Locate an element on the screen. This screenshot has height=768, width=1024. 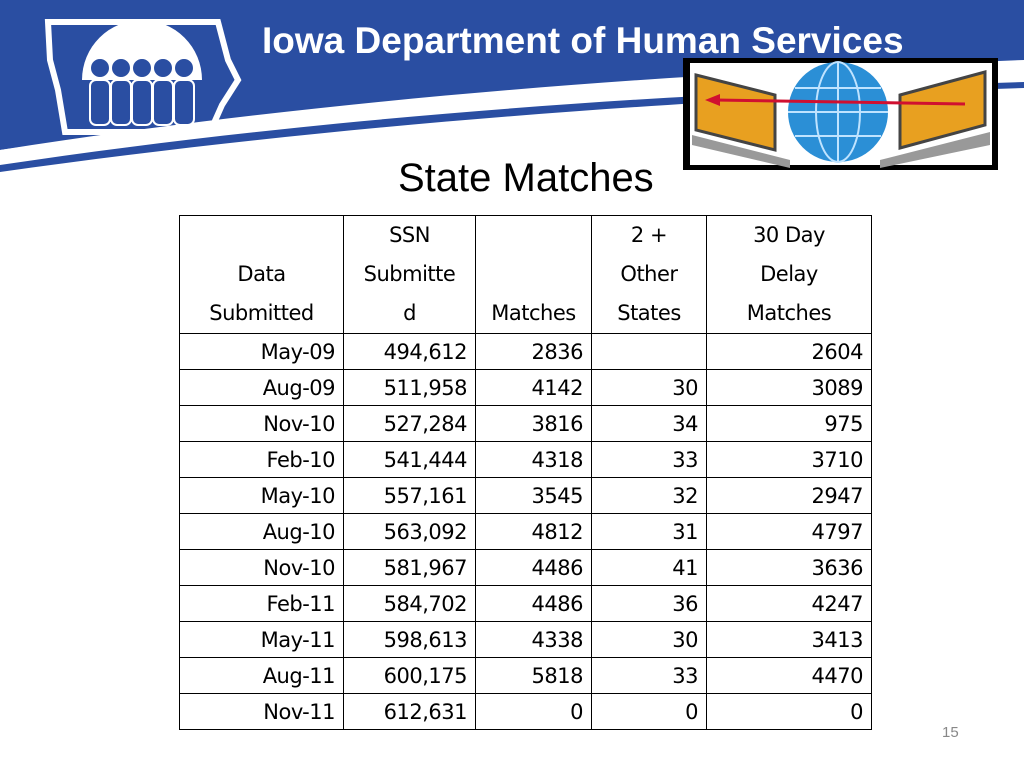
table-cell: 541,444 is located at coordinates (409, 459).